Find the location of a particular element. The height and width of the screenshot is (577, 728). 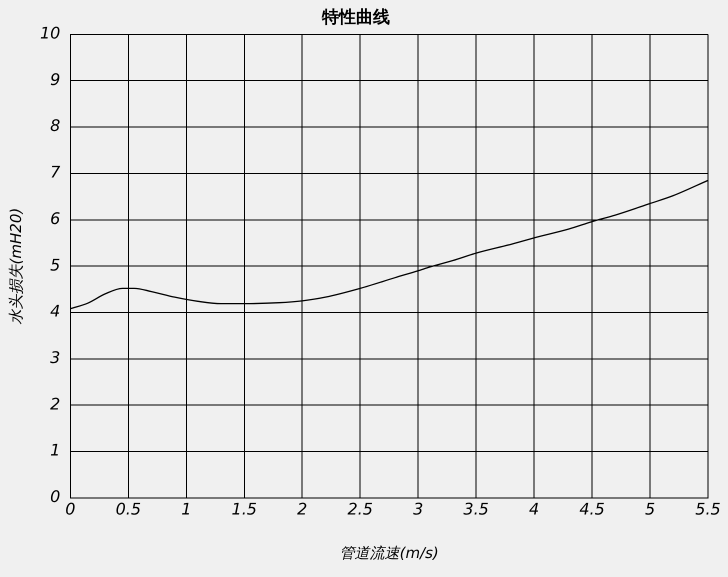

chart-title: 特性曲线 is located at coordinates (355, 18).